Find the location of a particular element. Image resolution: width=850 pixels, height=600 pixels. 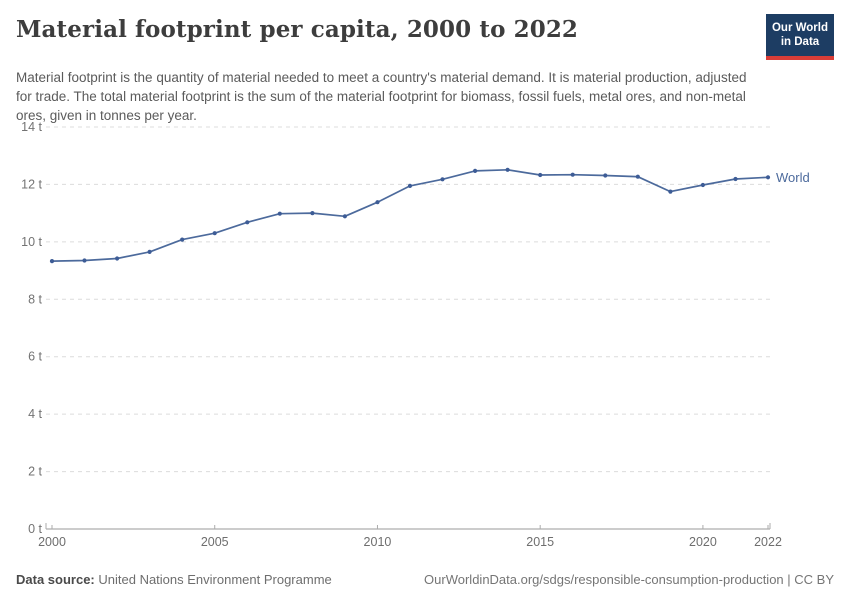

y-axis-tick-label: 6 t is located at coordinates (35, 357).